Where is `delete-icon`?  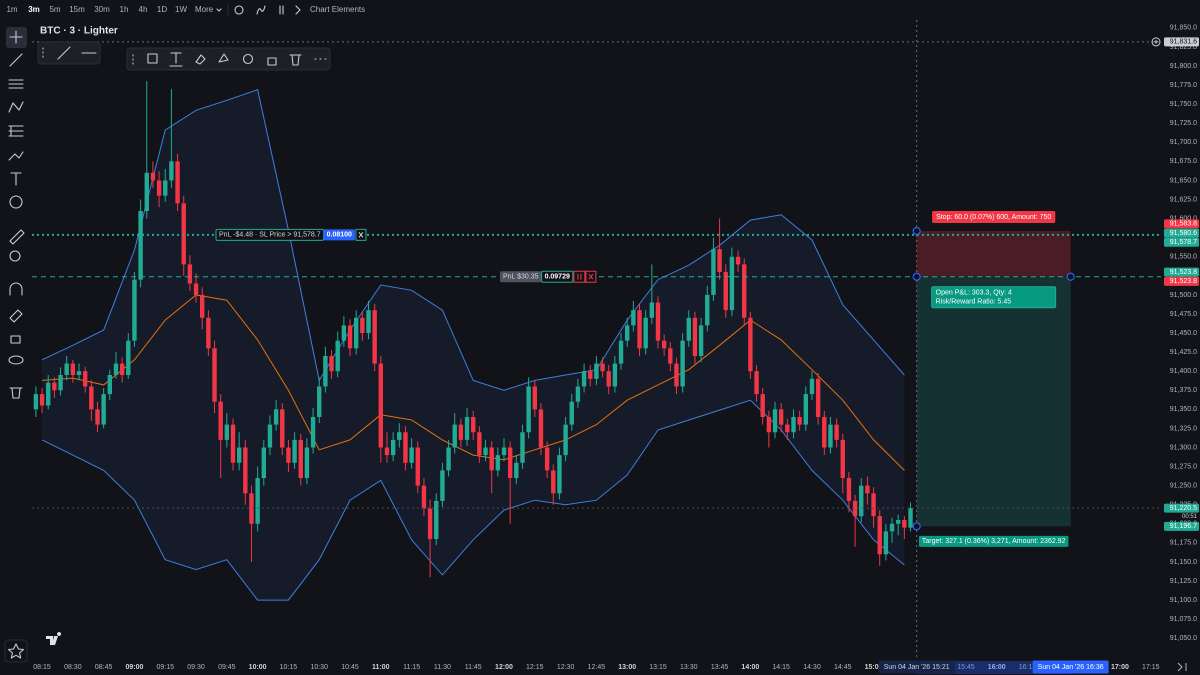 delete-icon is located at coordinates (295, 60).